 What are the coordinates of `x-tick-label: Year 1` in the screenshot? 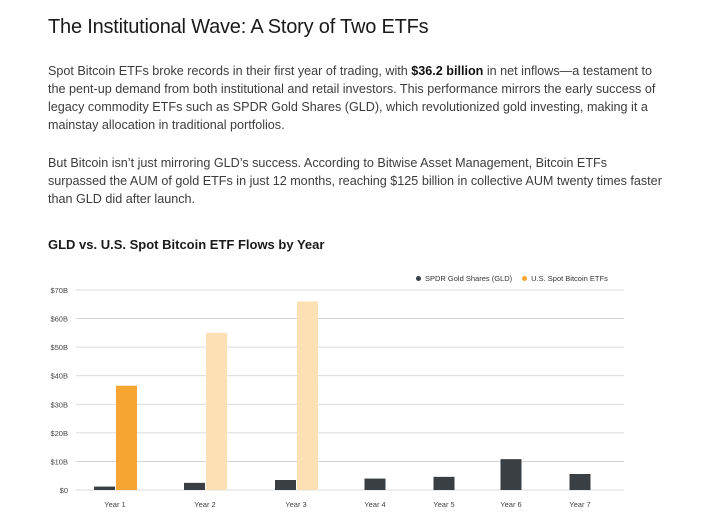 It's located at (114, 504).